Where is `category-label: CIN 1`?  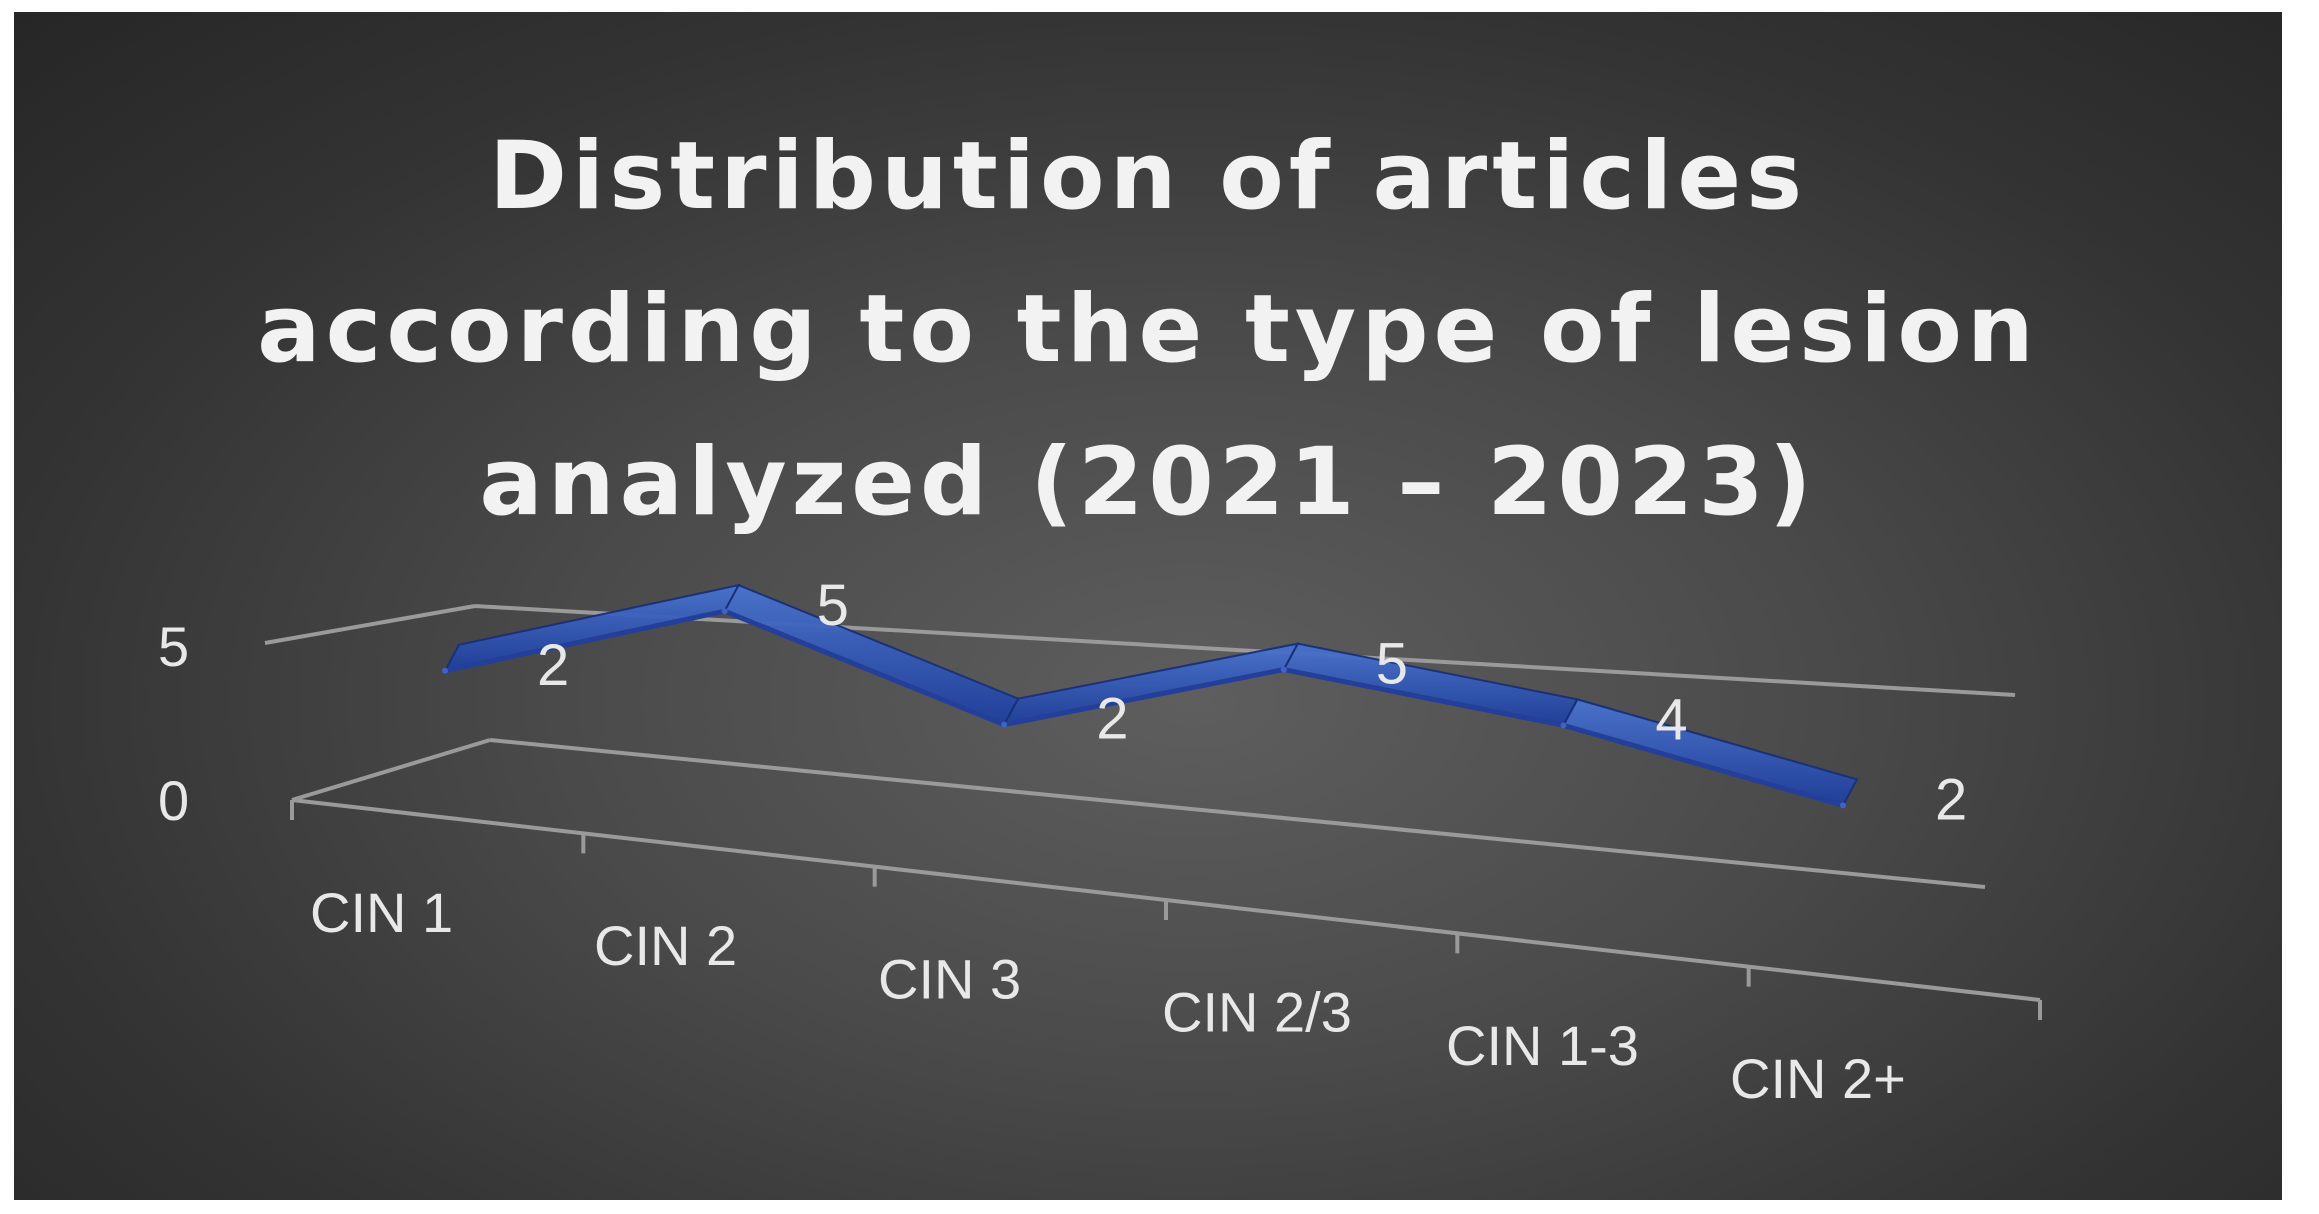 category-label: CIN 1 is located at coordinates (381, 912).